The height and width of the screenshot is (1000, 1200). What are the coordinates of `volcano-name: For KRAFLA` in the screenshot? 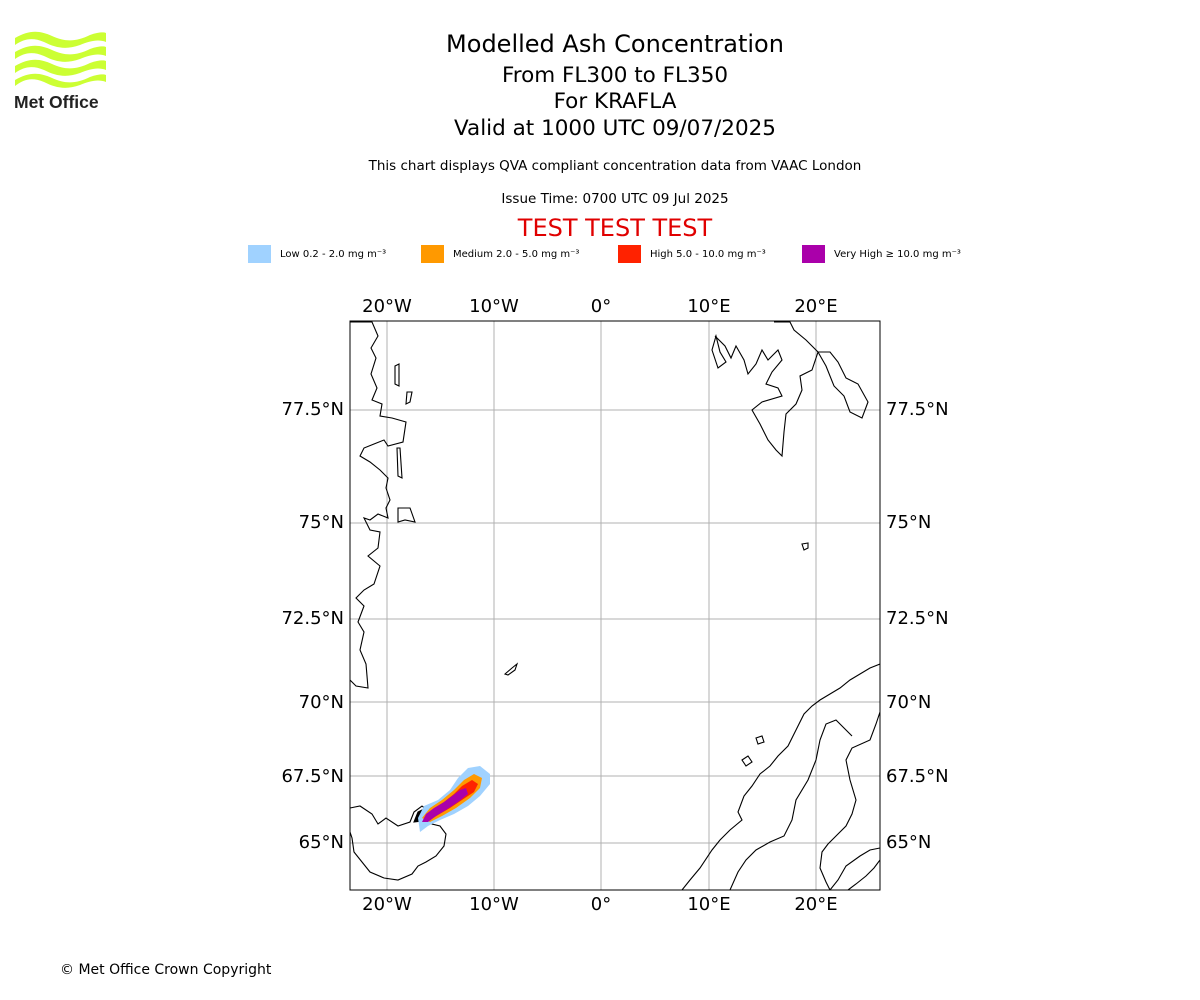 It's located at (615, 101).